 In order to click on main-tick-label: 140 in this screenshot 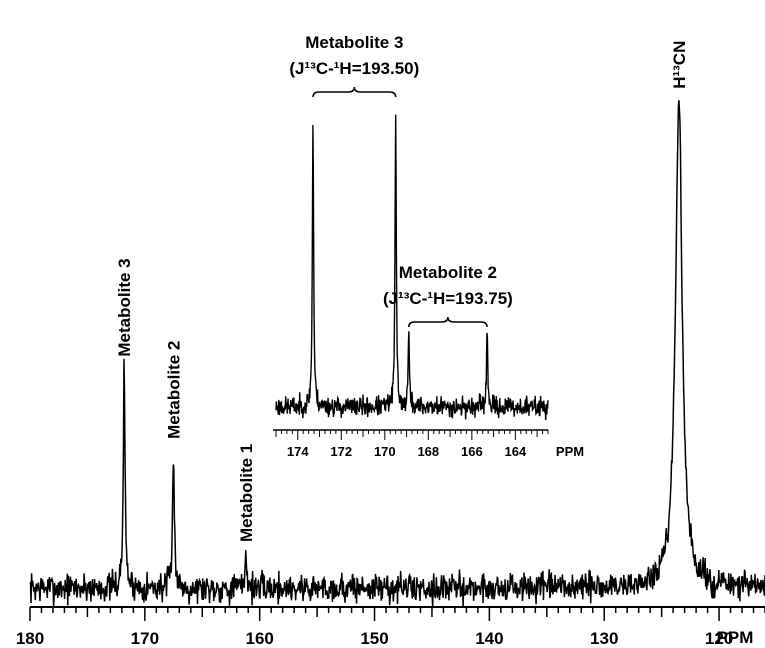, I will do `click(489, 638)`.